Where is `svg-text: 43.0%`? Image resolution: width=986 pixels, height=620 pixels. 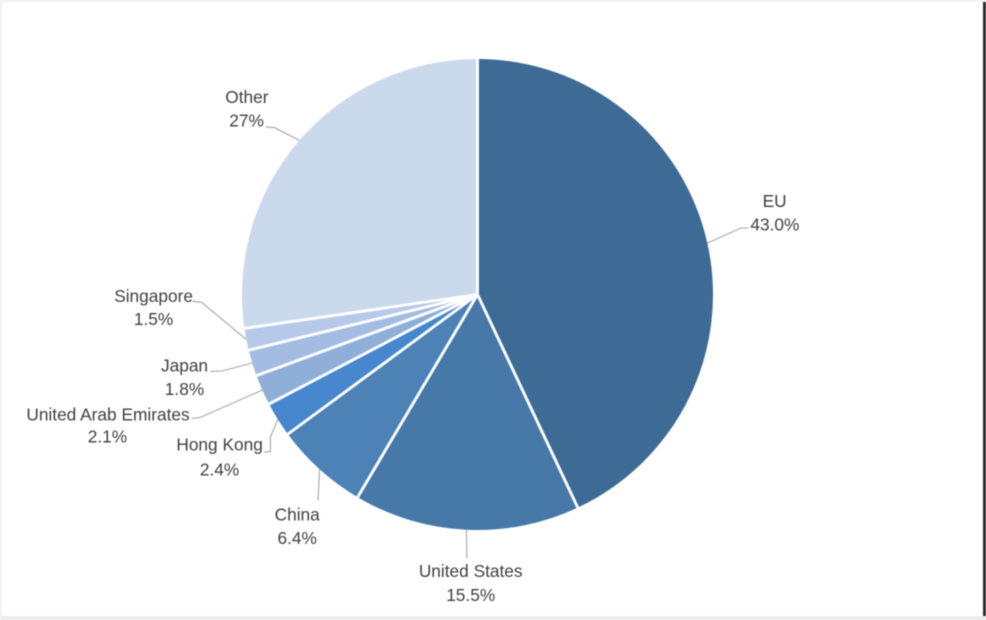 svg-text: 43.0% is located at coordinates (774, 225).